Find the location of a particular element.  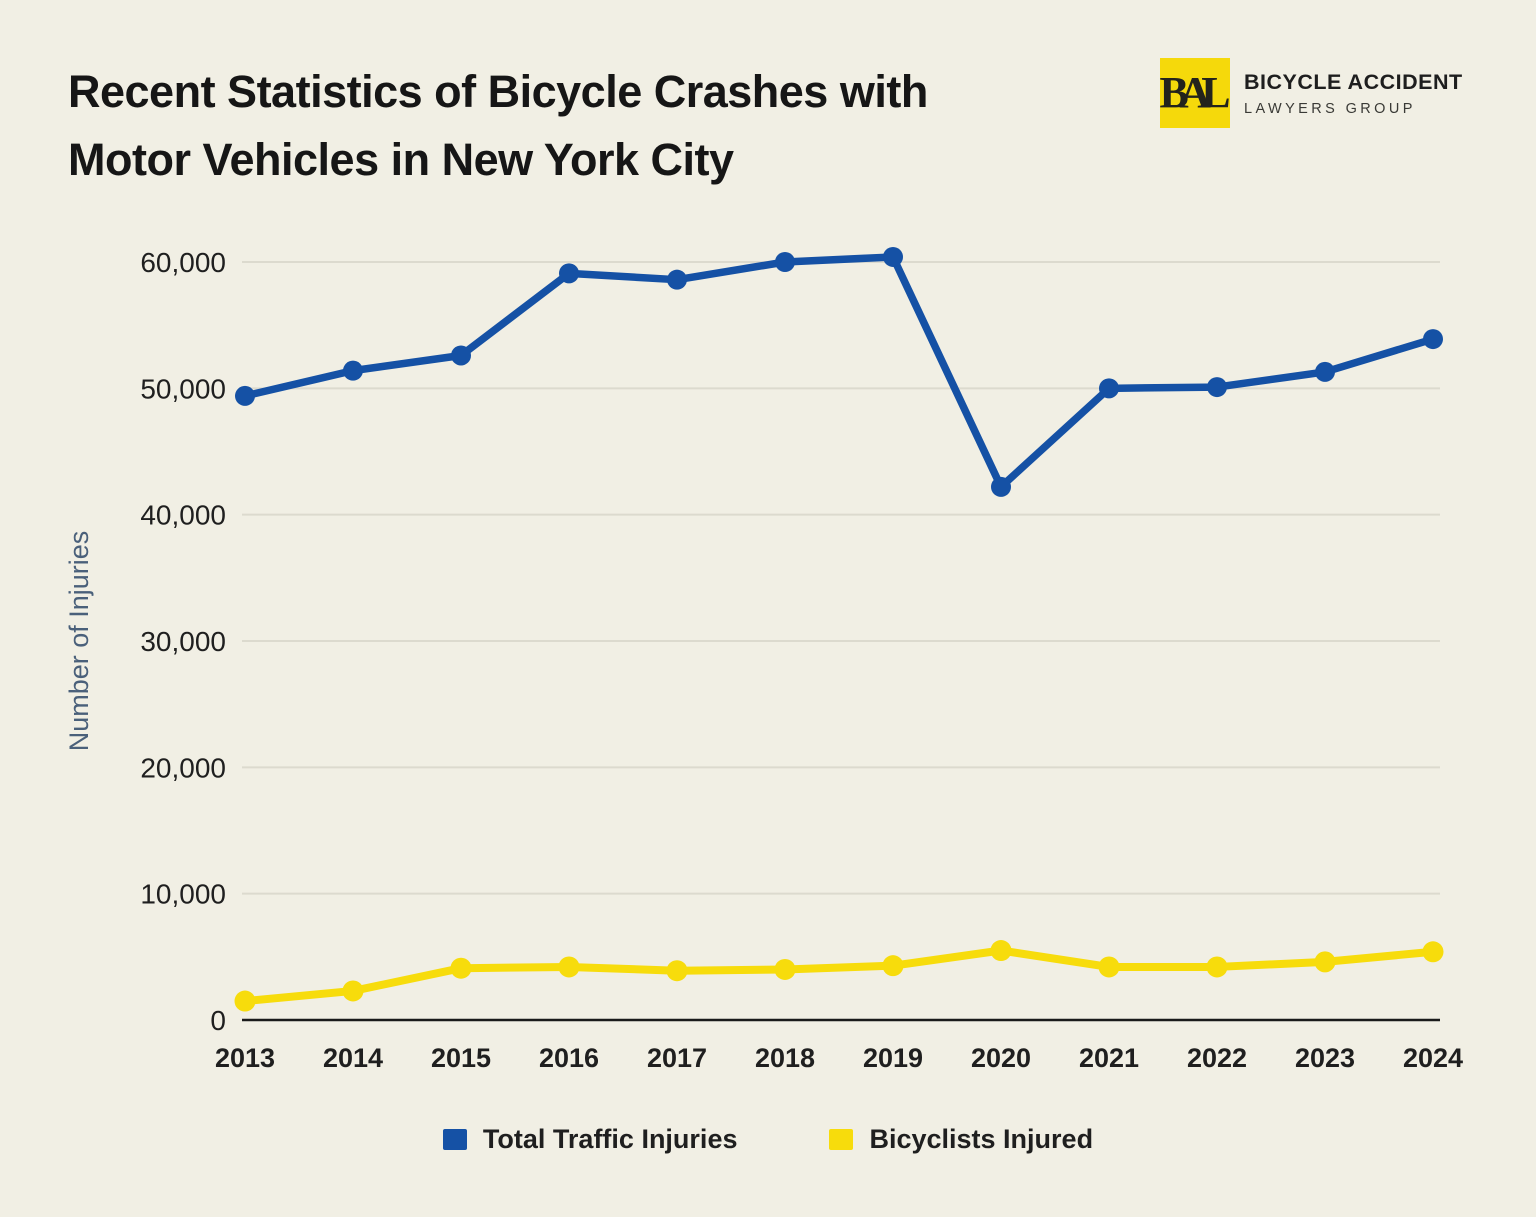

legend-item-bicyclists-injured: Bicyclists Injured is located at coordinates (961, 1139).